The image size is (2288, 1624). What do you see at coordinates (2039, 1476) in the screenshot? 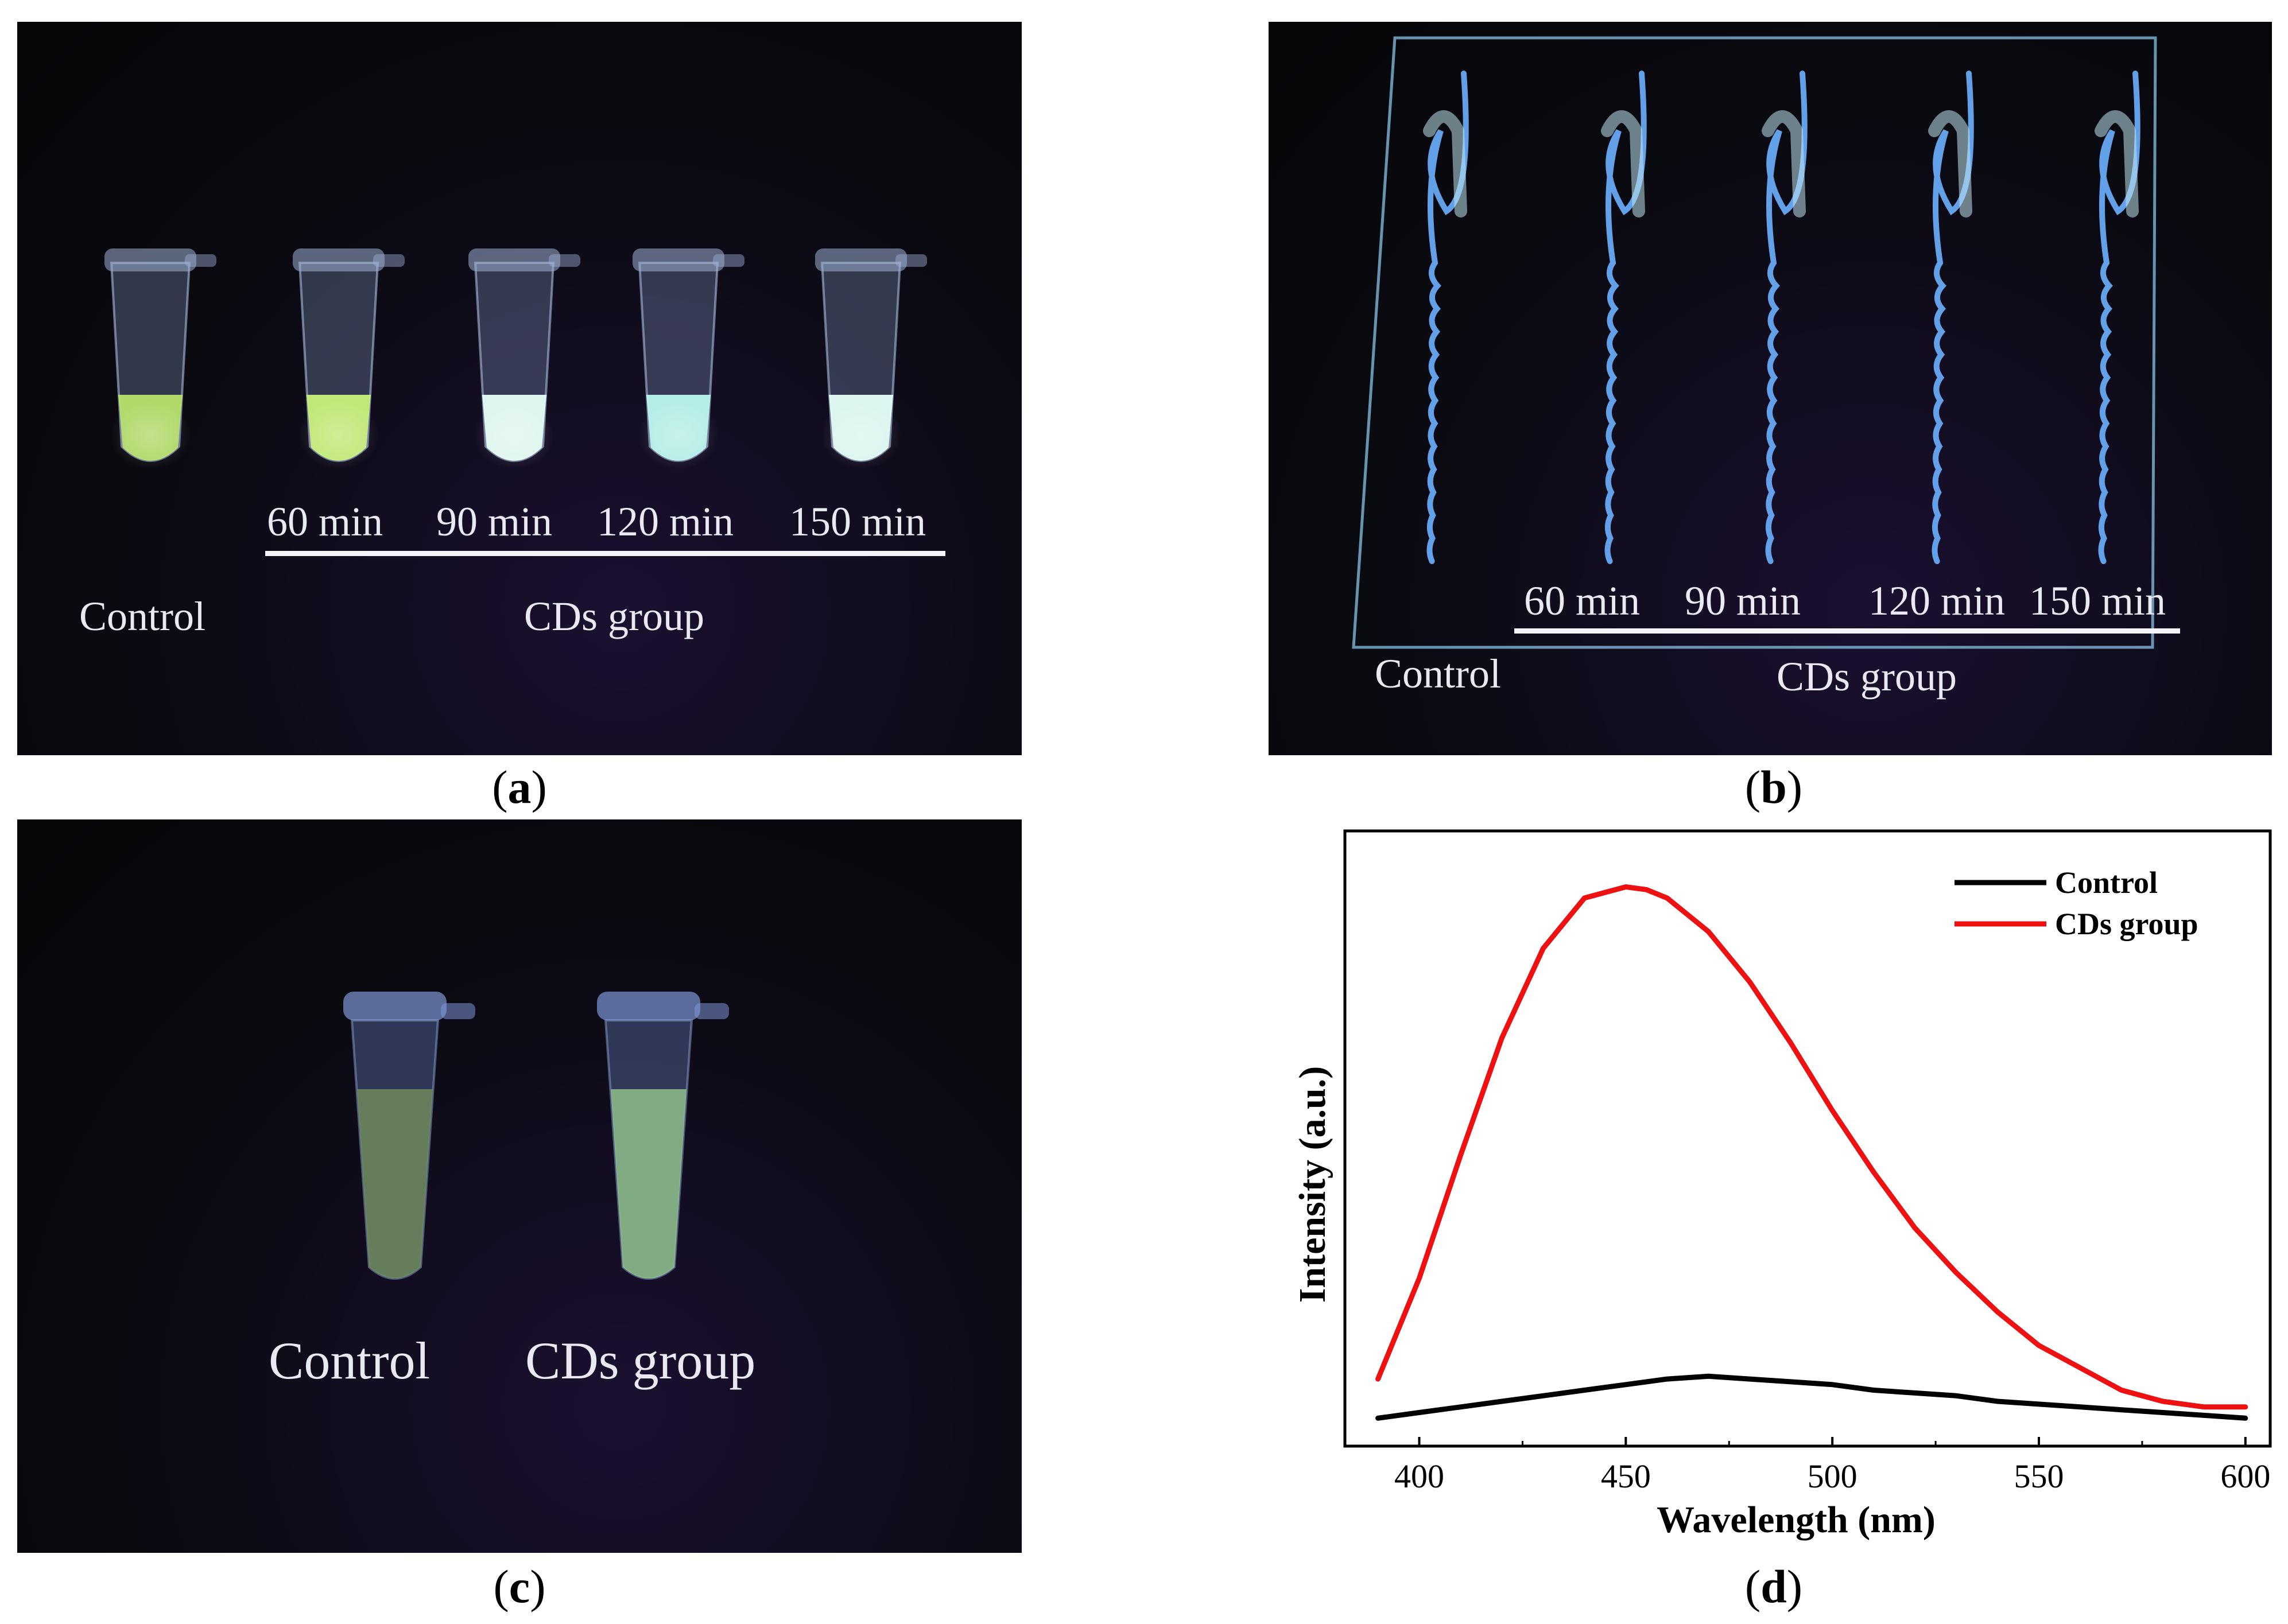
I see `x-tick-label-550: 550` at bounding box center [2039, 1476].